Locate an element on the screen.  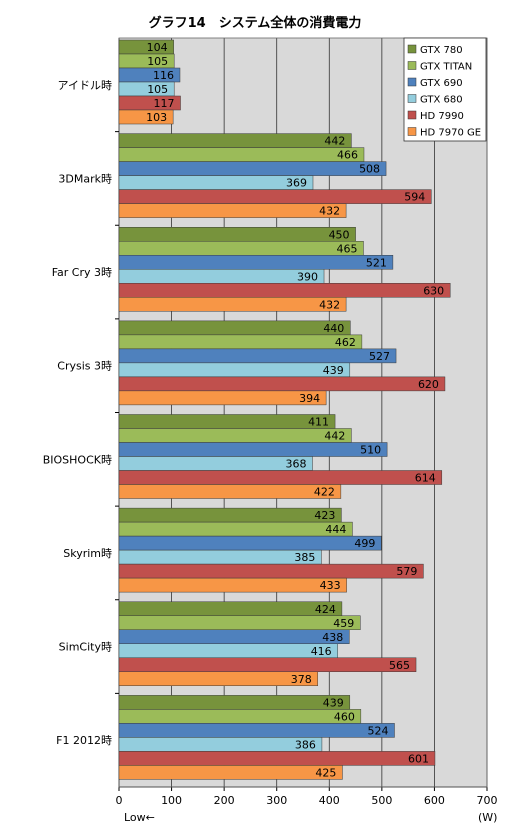
bar-value-label-0-5: 103 is located at coordinates (156, 117).